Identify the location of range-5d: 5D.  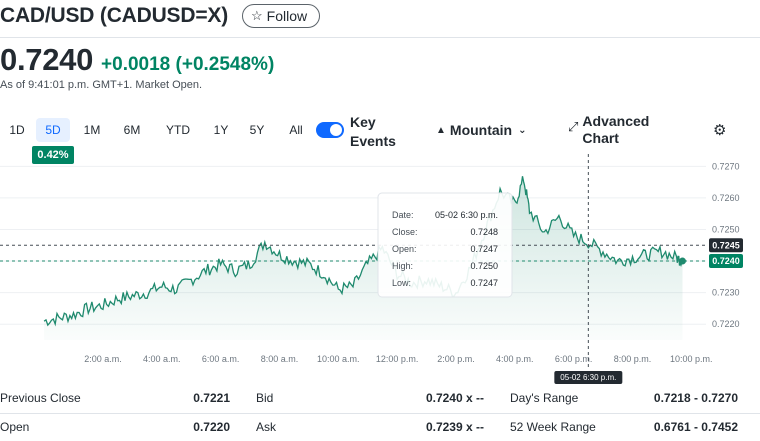
(53, 130).